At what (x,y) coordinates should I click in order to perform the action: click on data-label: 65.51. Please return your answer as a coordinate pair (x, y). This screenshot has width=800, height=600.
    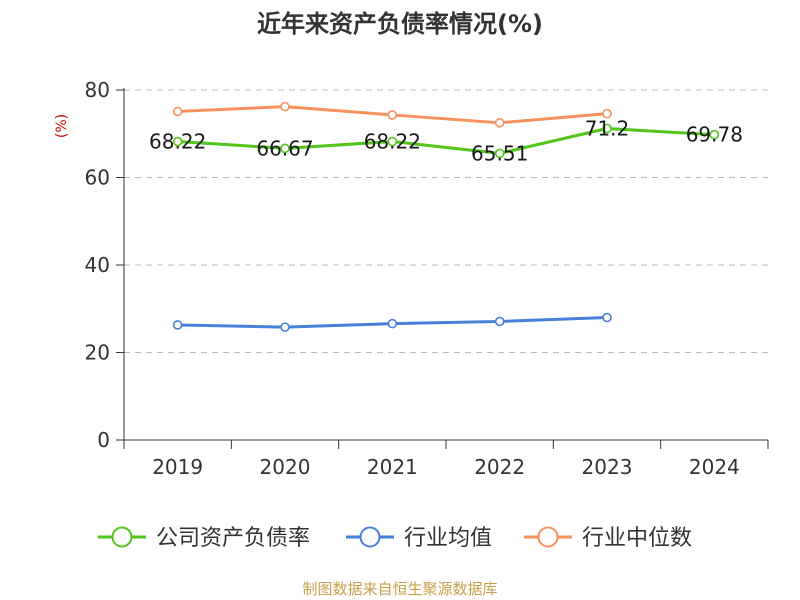
    Looking at the image, I should click on (499, 153).